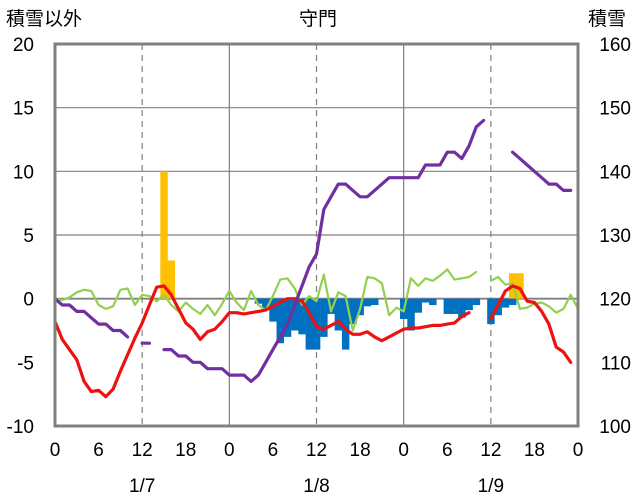  I want to click on left-tick-label: 10, so click(23, 172).